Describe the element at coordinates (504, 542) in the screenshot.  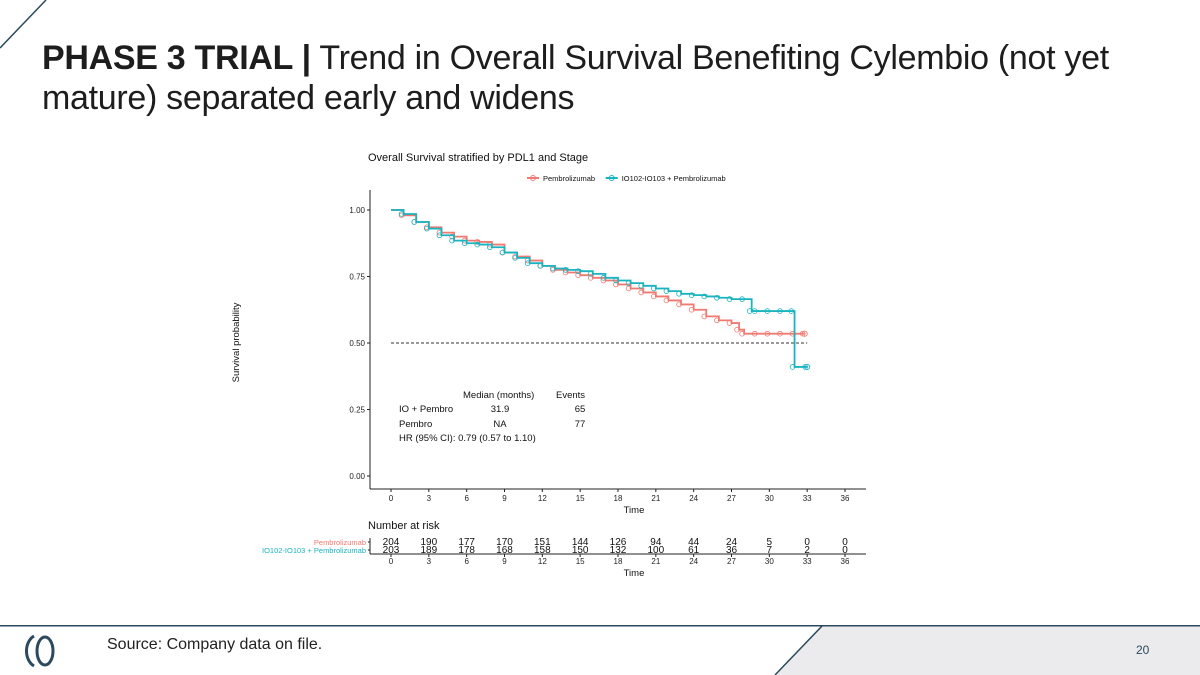
I see `risk-count: 170` at that location.